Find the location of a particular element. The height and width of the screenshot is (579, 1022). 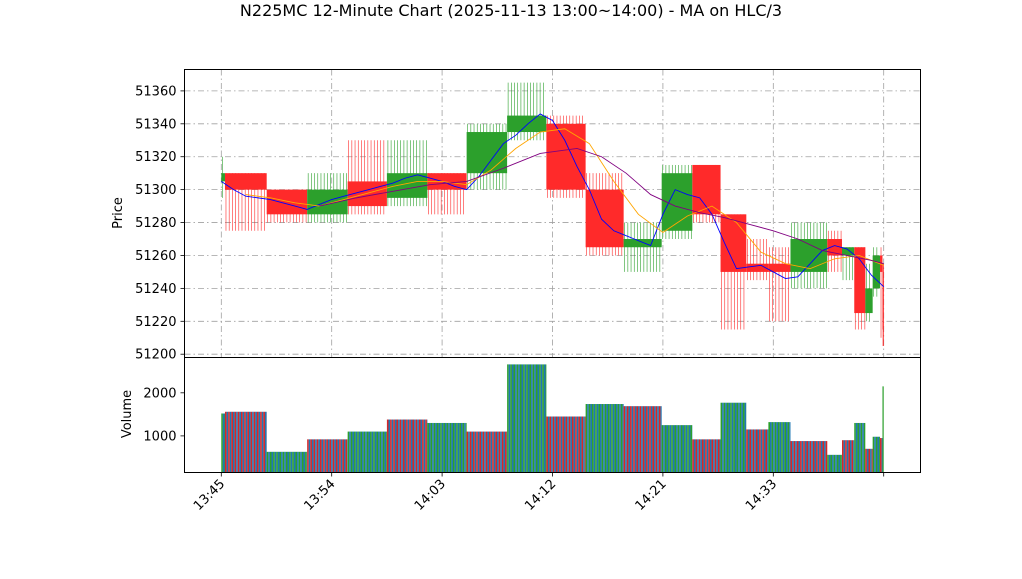

volume-bars is located at coordinates (552, 418).